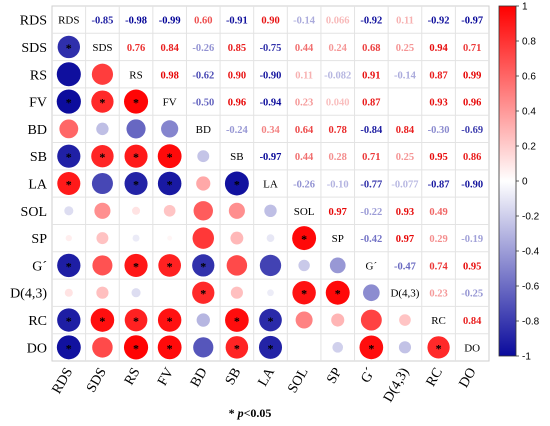 The image size is (550, 426). I want to click on correlation-value-label: -0.90, so click(472, 185).